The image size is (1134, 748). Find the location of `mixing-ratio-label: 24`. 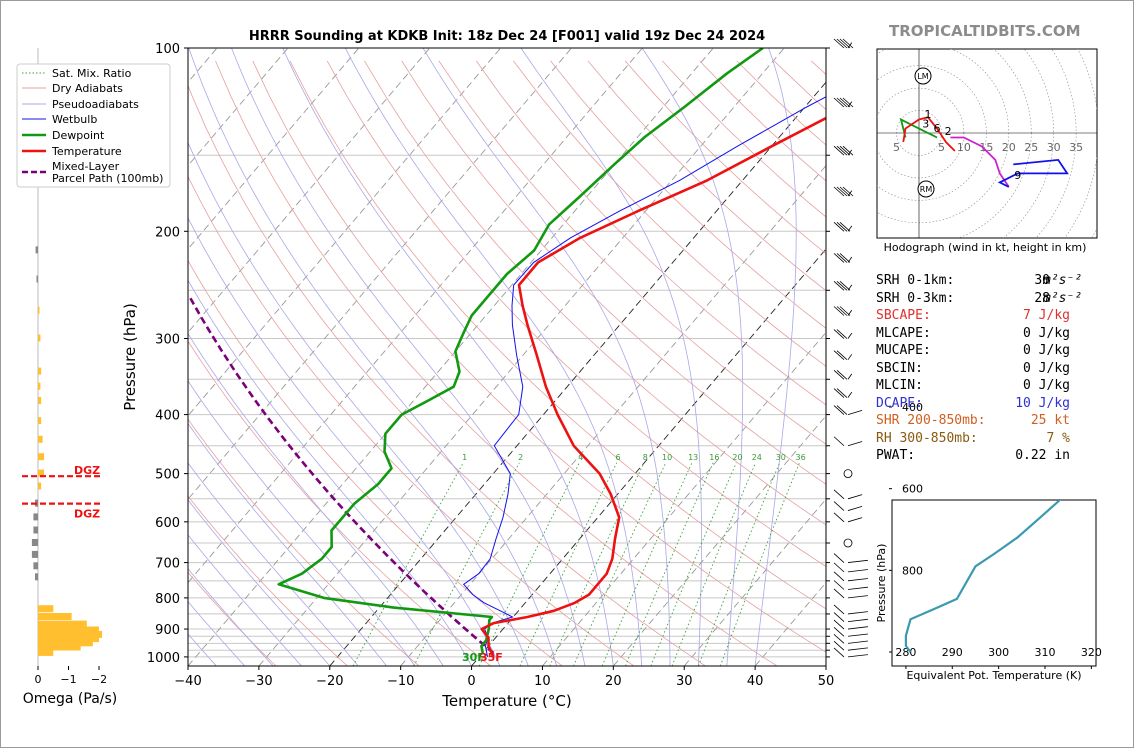

mixing-ratio-label: 24 is located at coordinates (757, 457).